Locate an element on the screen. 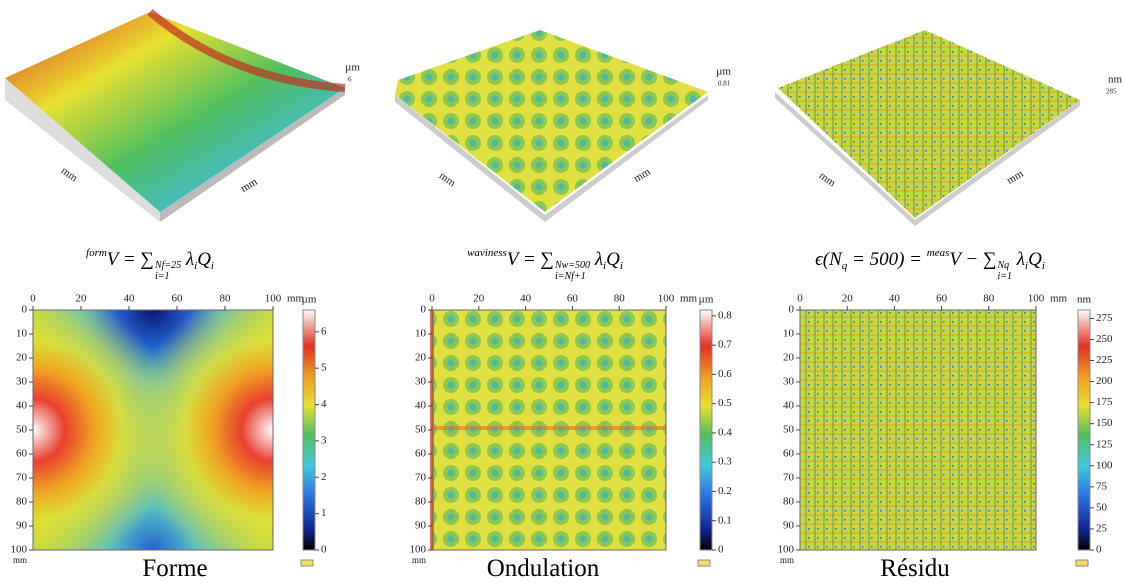 The height and width of the screenshot is (583, 1123). y-tick-label: 40 is located at coordinates (789, 406).